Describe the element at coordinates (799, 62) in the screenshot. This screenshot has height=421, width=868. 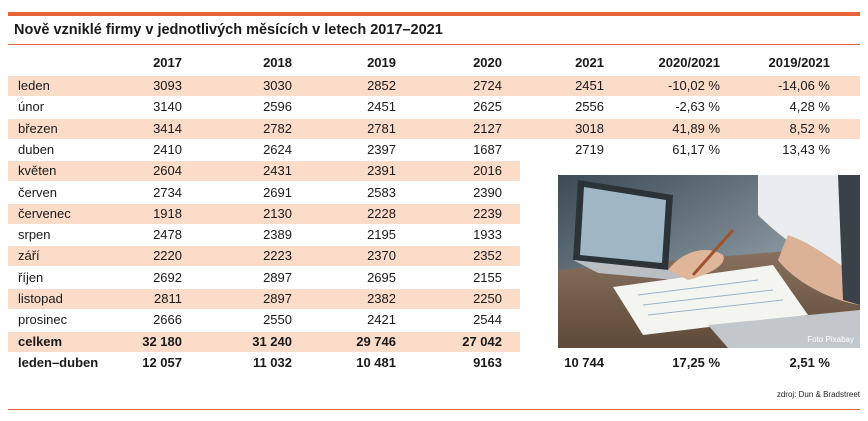
I see `column-header: 2019/2021` at that location.